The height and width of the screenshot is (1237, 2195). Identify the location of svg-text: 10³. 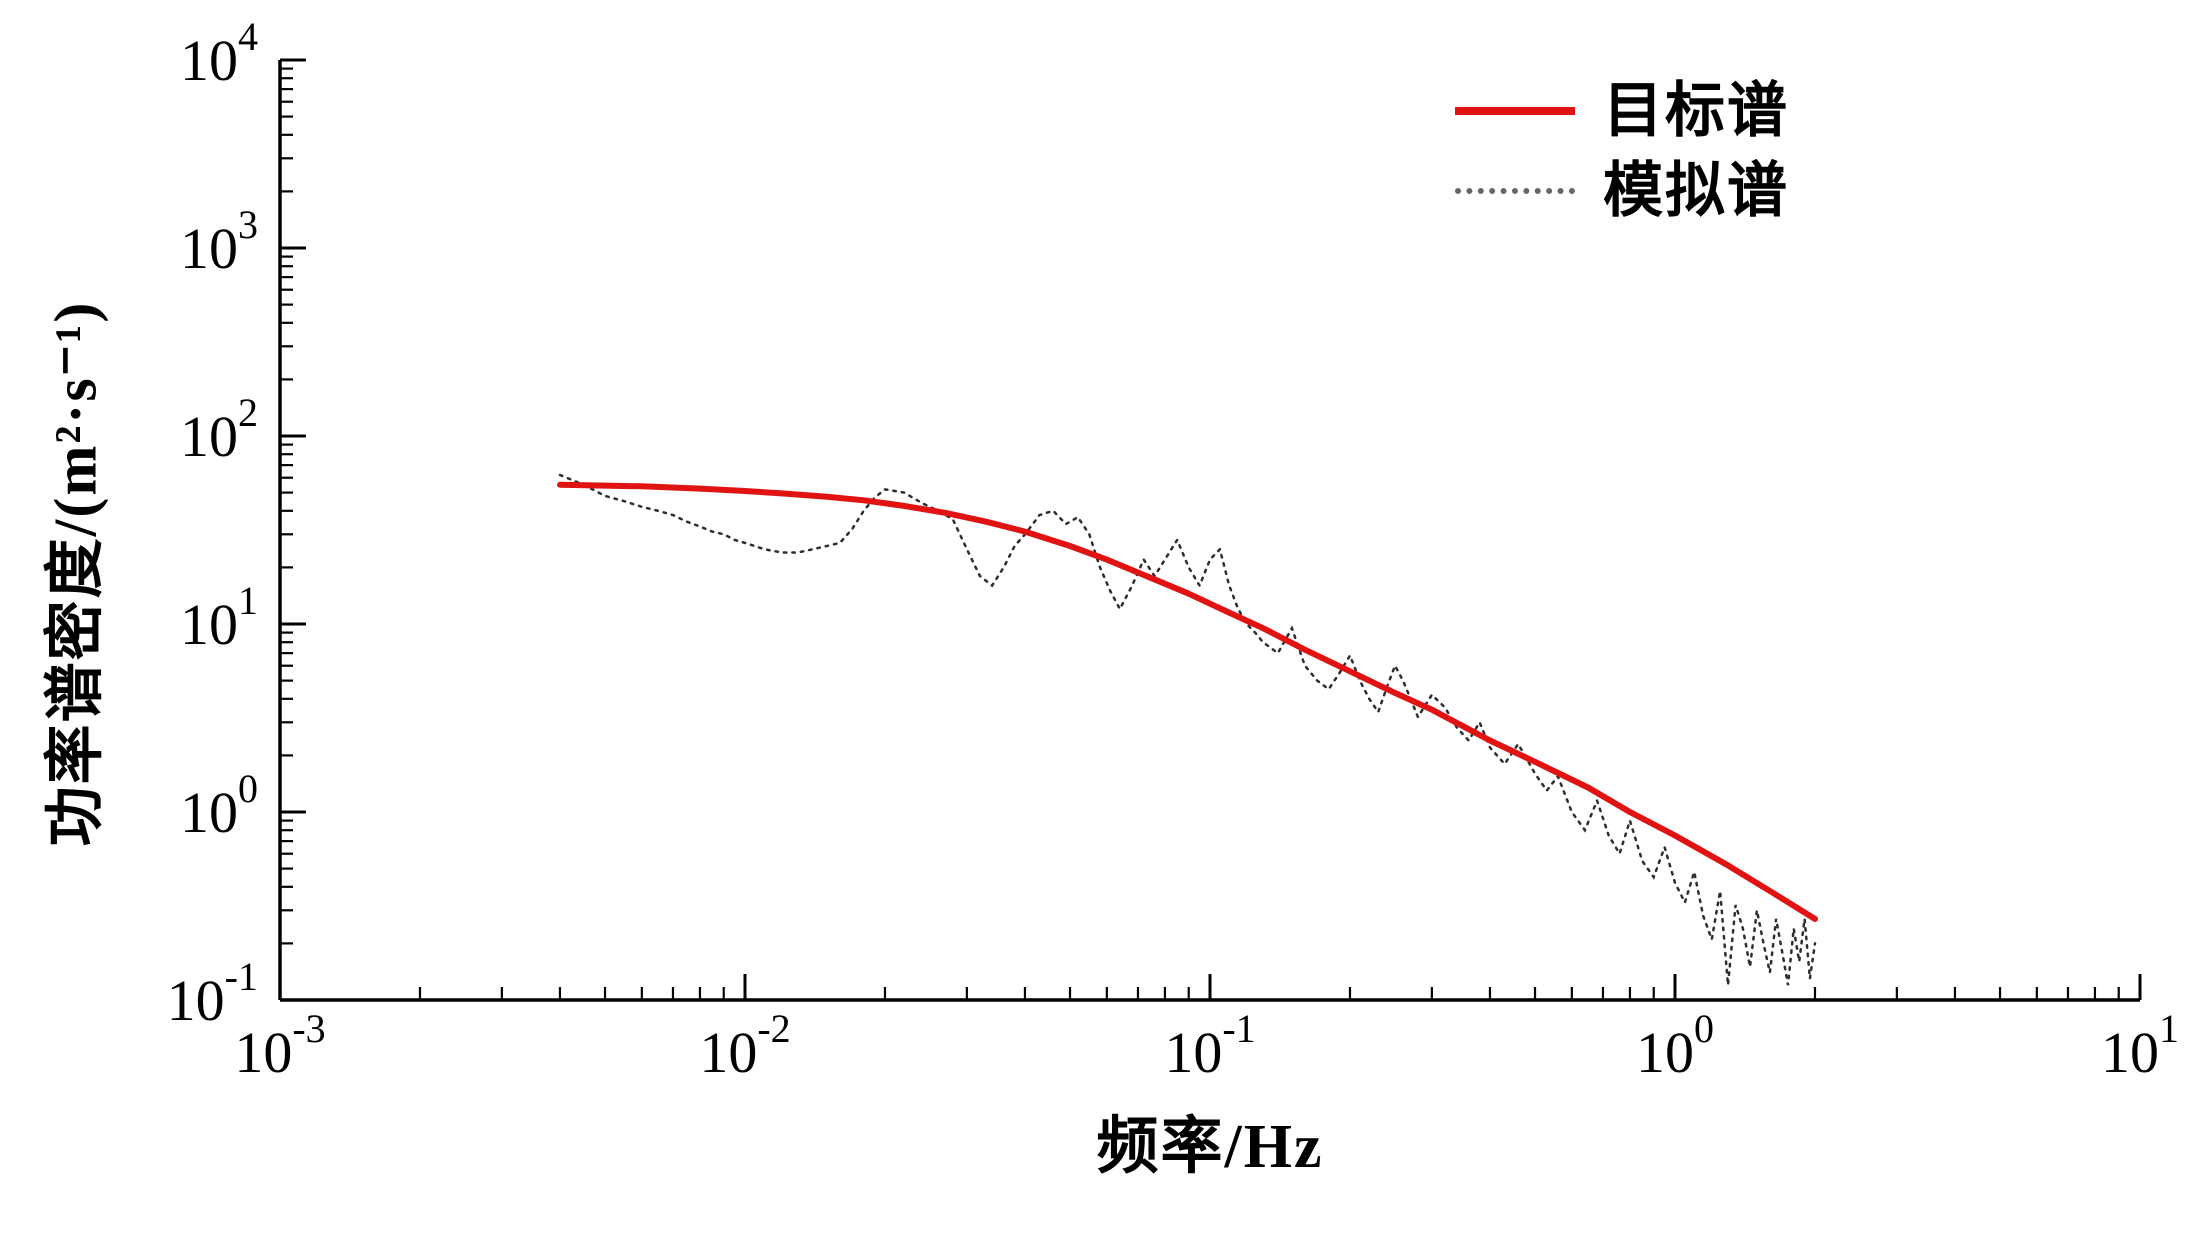
(219, 241).